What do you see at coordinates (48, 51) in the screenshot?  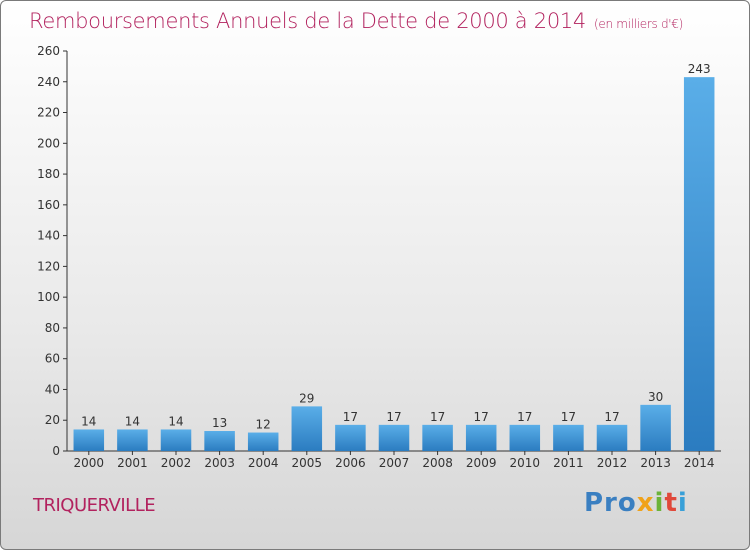 I see `y-tick-label: 260` at bounding box center [48, 51].